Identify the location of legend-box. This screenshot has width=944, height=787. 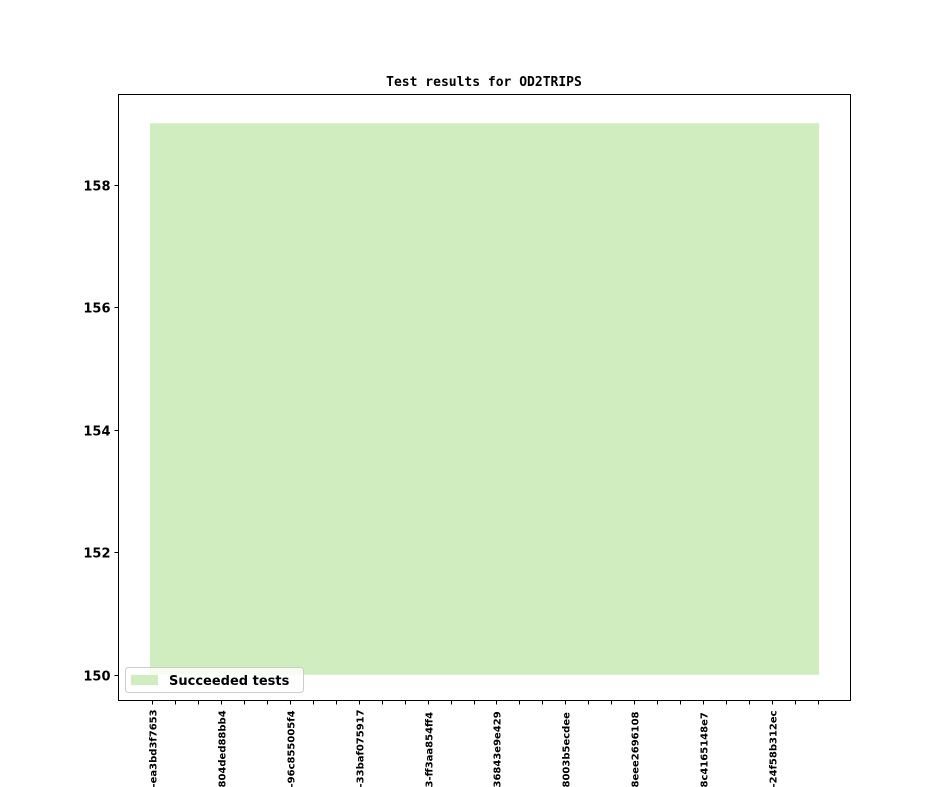
(214, 680).